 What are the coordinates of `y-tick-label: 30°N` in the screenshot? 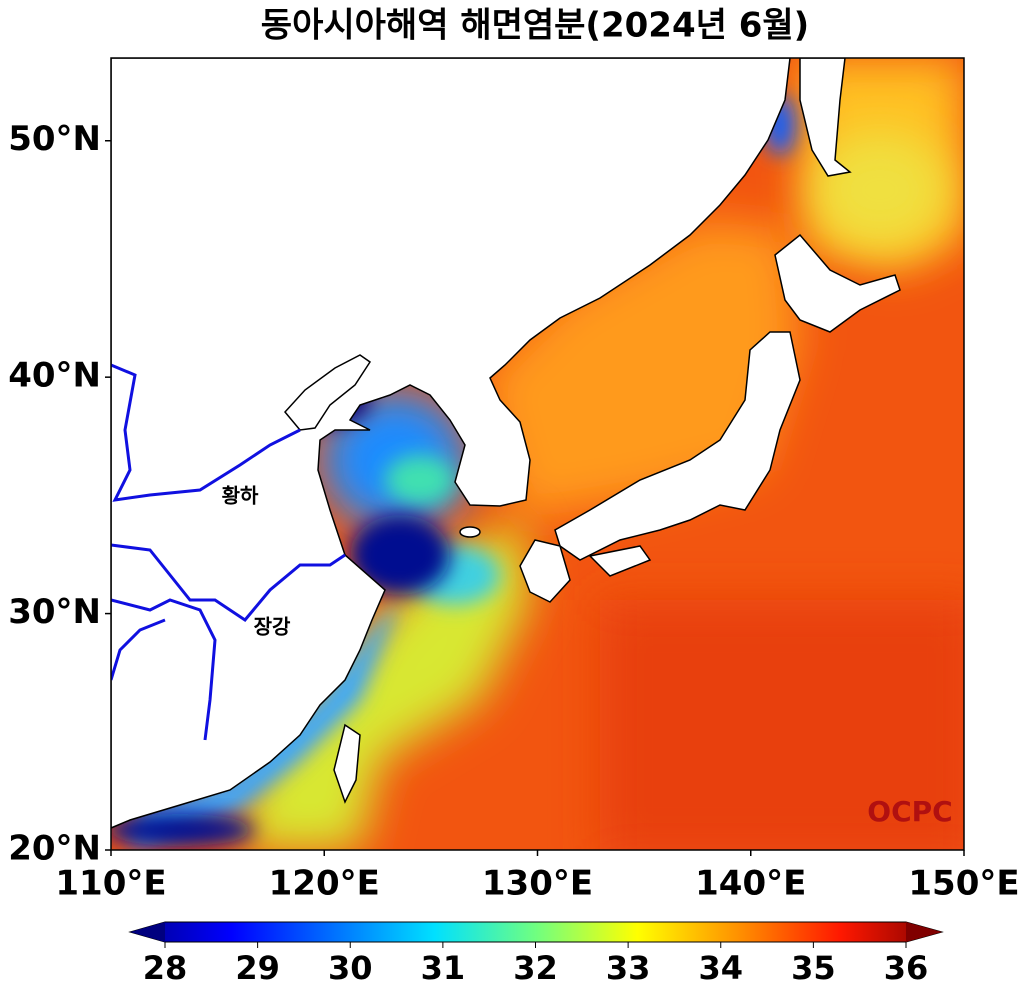 It's located at (54, 612).